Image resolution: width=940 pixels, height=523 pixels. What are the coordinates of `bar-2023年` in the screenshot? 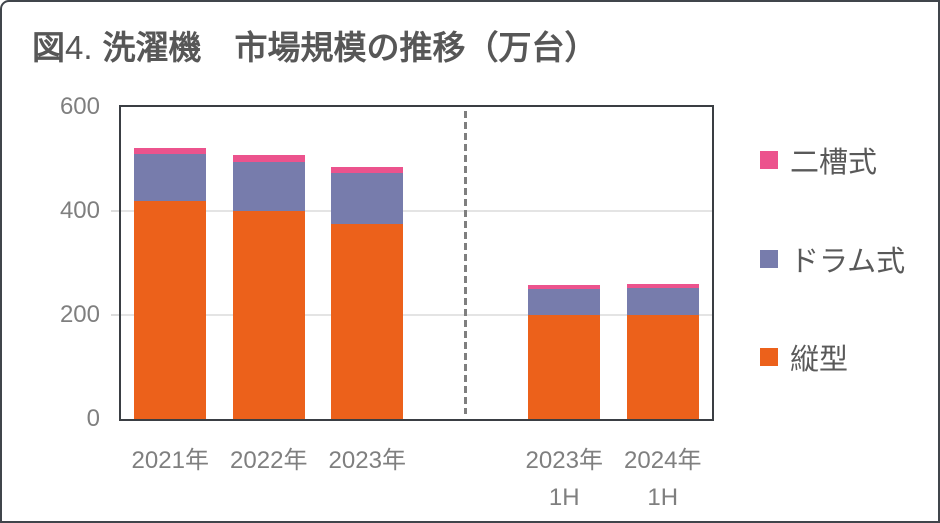 It's located at (367, 292).